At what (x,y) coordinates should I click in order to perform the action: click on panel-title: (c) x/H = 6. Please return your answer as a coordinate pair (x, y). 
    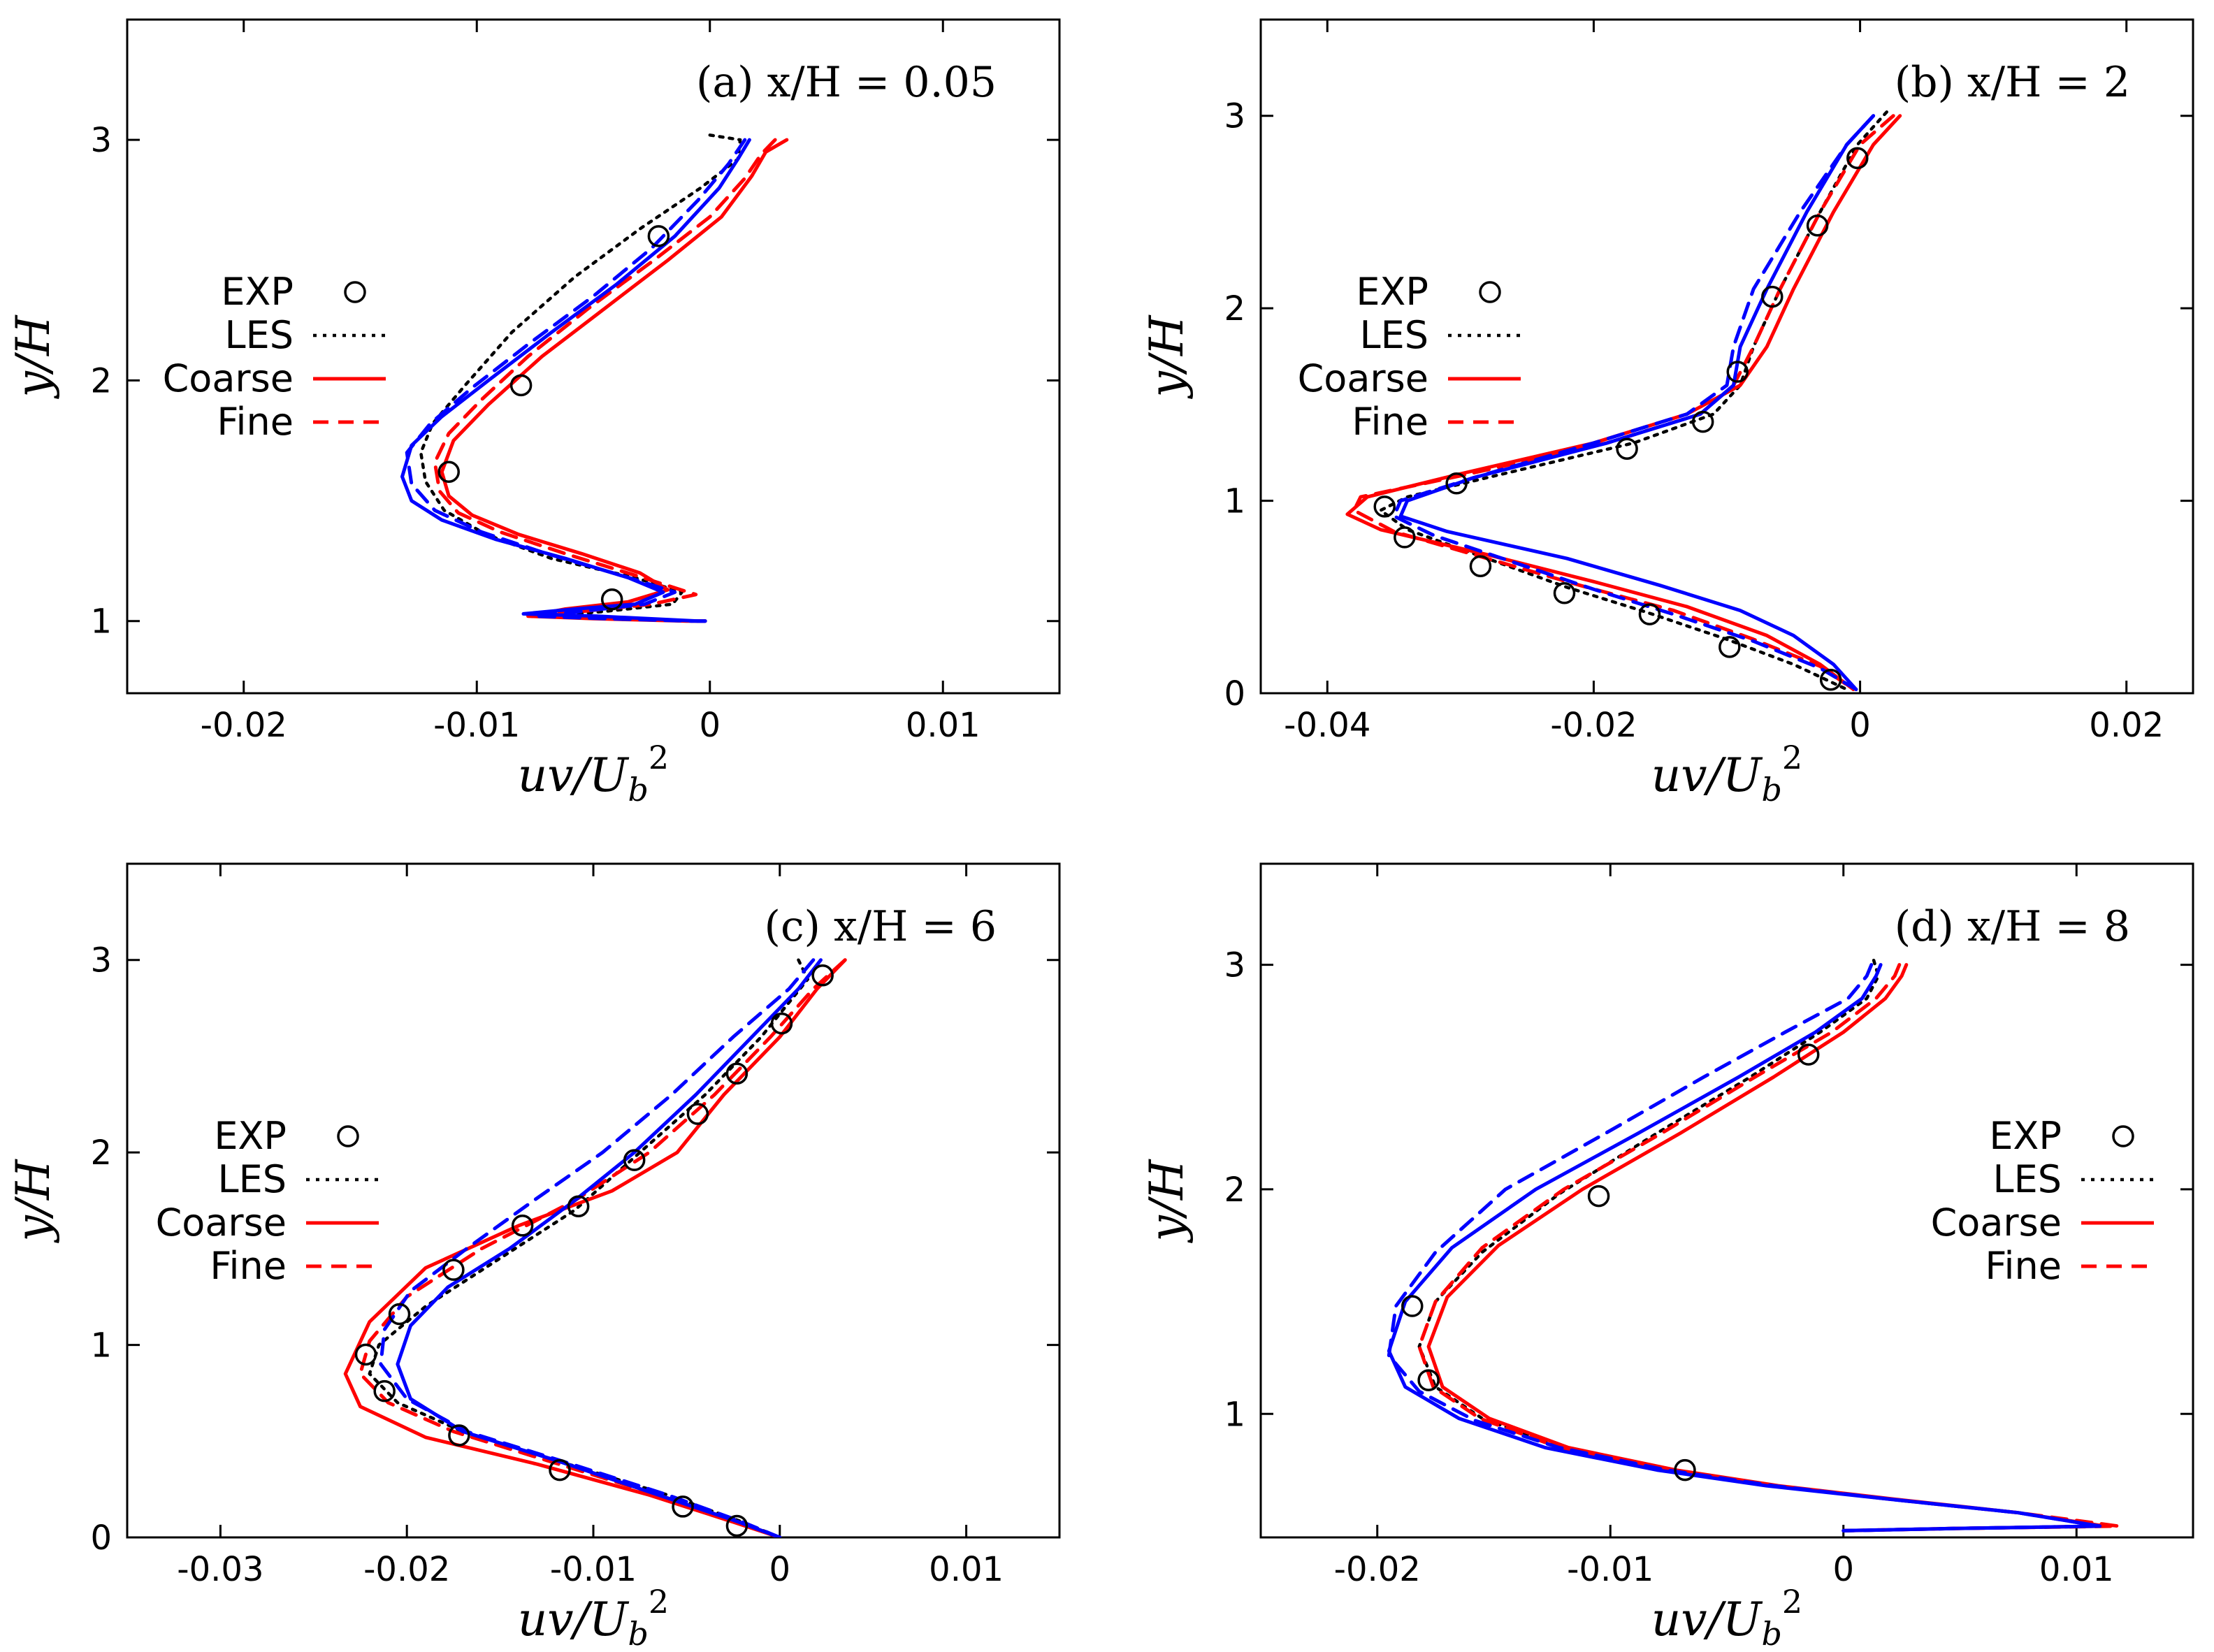
    Looking at the image, I should click on (881, 926).